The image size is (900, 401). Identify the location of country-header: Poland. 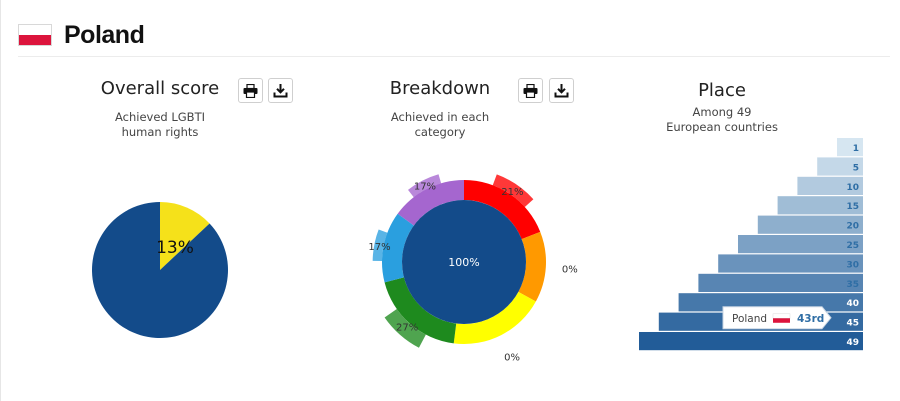
(81, 35).